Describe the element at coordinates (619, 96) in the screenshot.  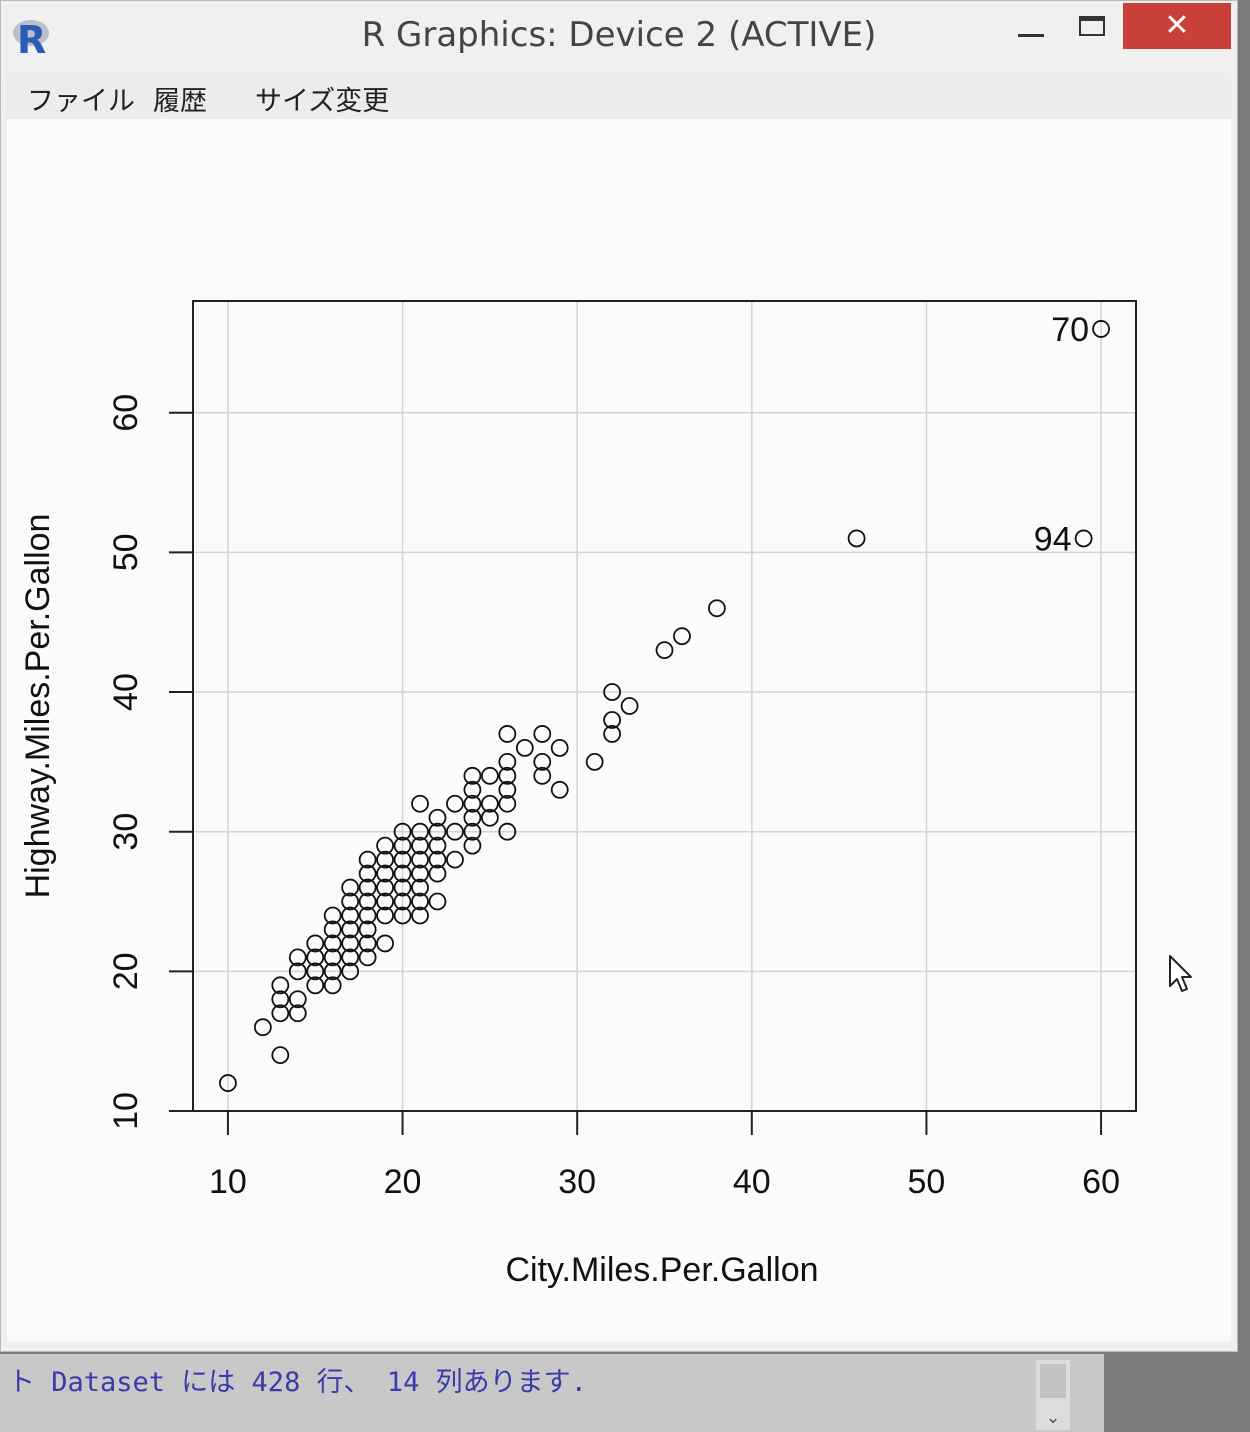
I see `menu-bar: ファイル 履歴 サイズ変更` at that location.